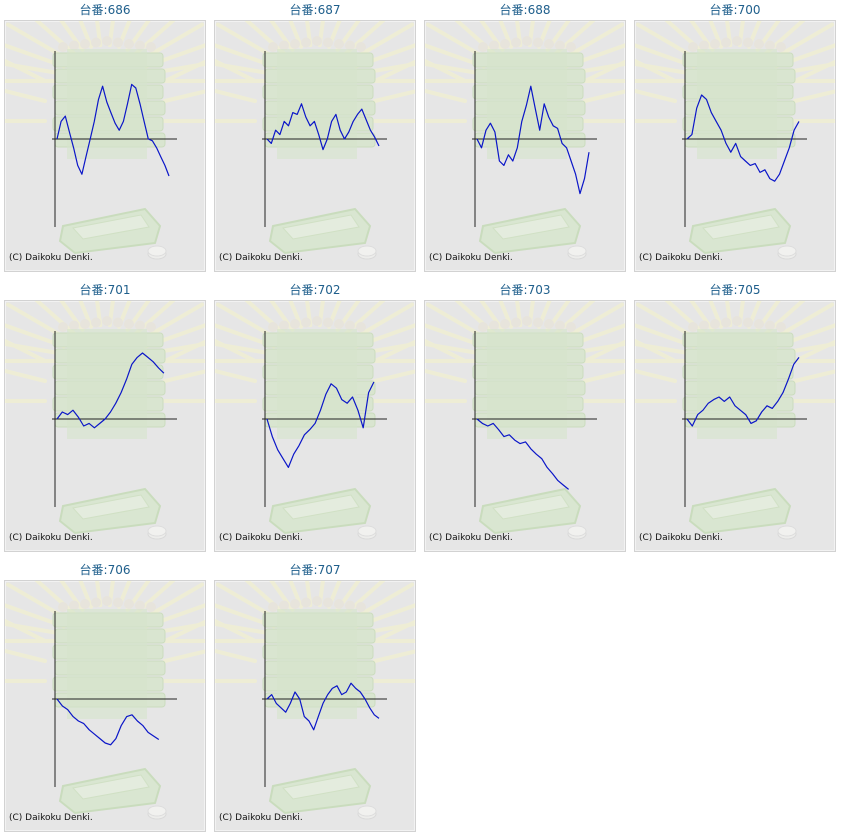 Image resolution: width=842 pixels, height=839 pixels. I want to click on machine-title: 台番:705, so click(735, 290).